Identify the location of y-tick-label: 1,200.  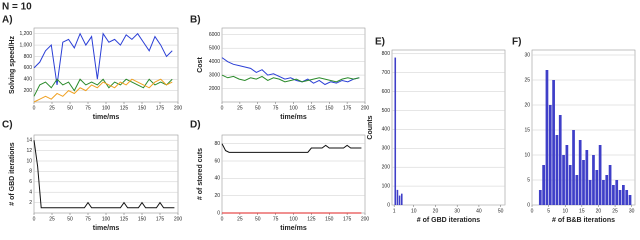
(25, 34).